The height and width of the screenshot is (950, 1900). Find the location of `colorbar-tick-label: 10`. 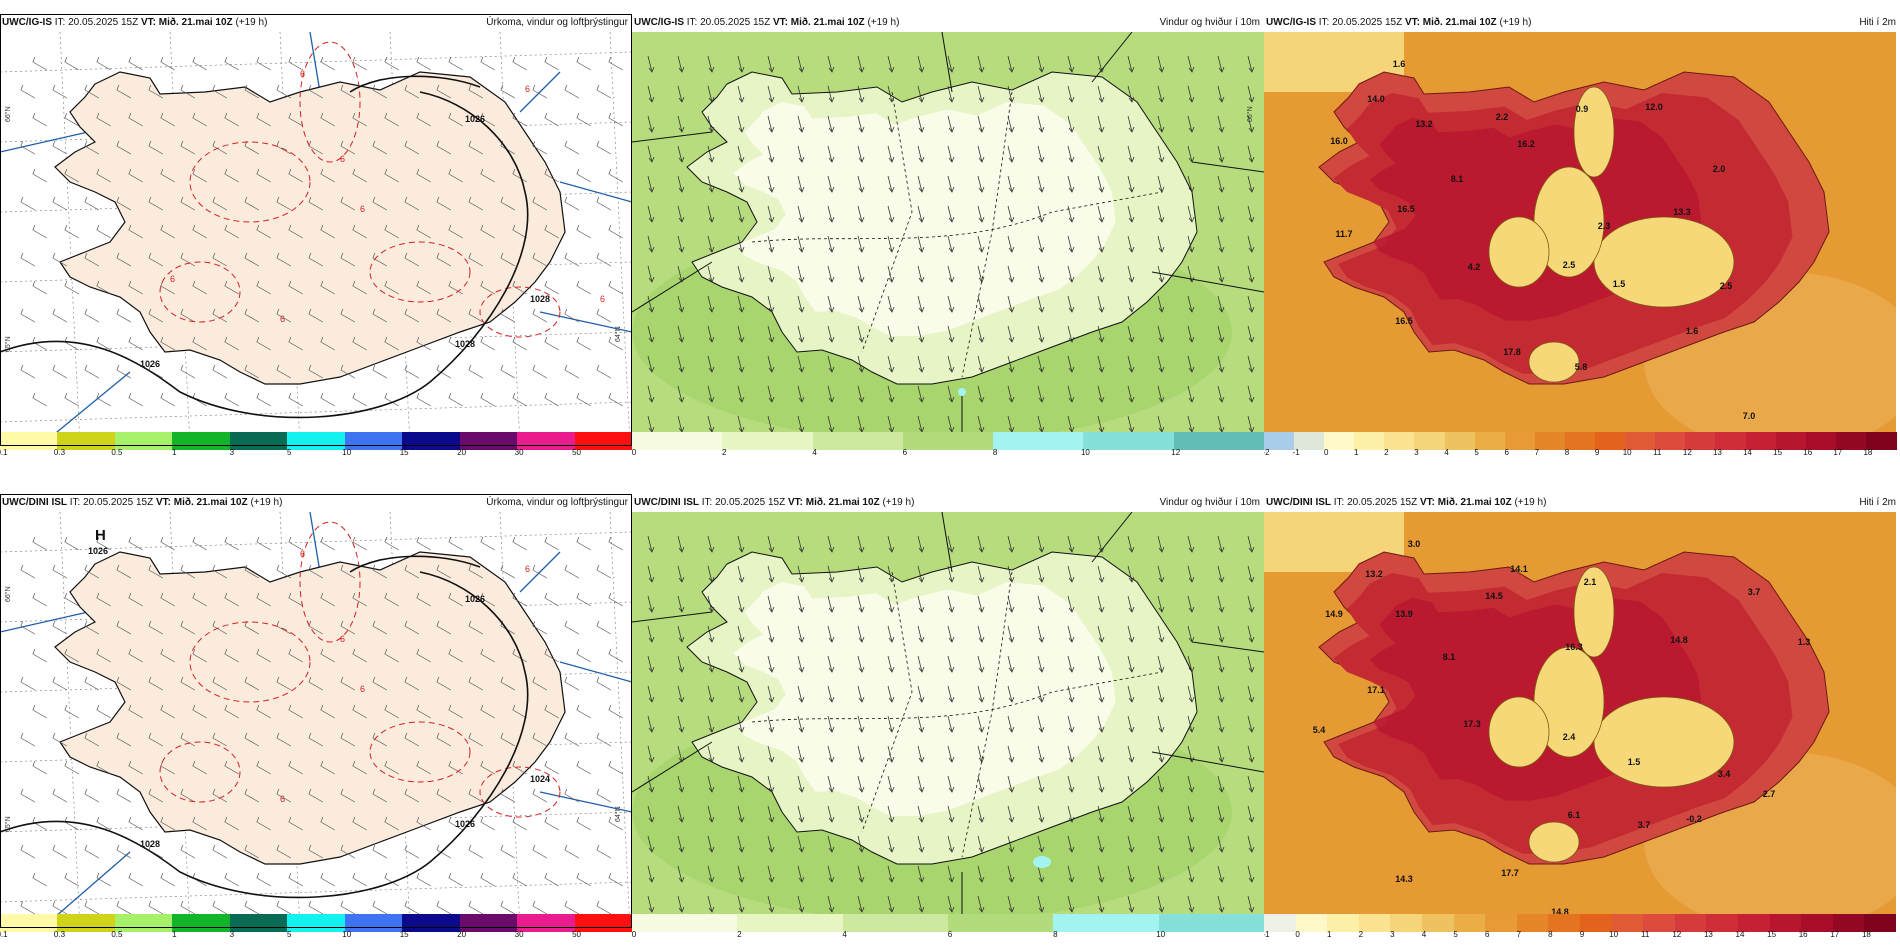

colorbar-tick-label: 10 is located at coordinates (1614, 934).